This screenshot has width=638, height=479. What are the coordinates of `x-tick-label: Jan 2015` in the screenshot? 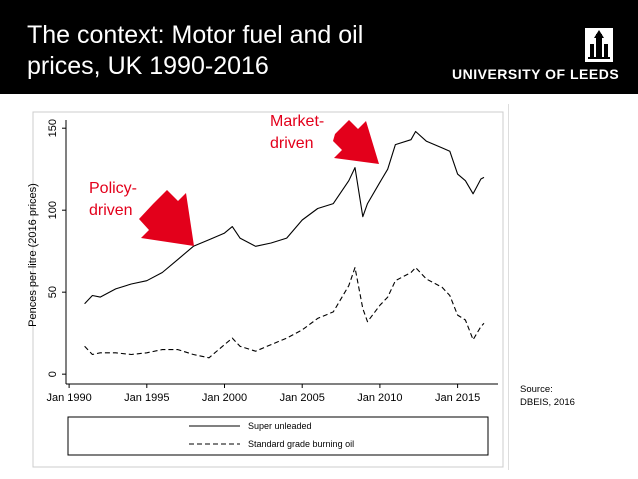 It's located at (457, 398).